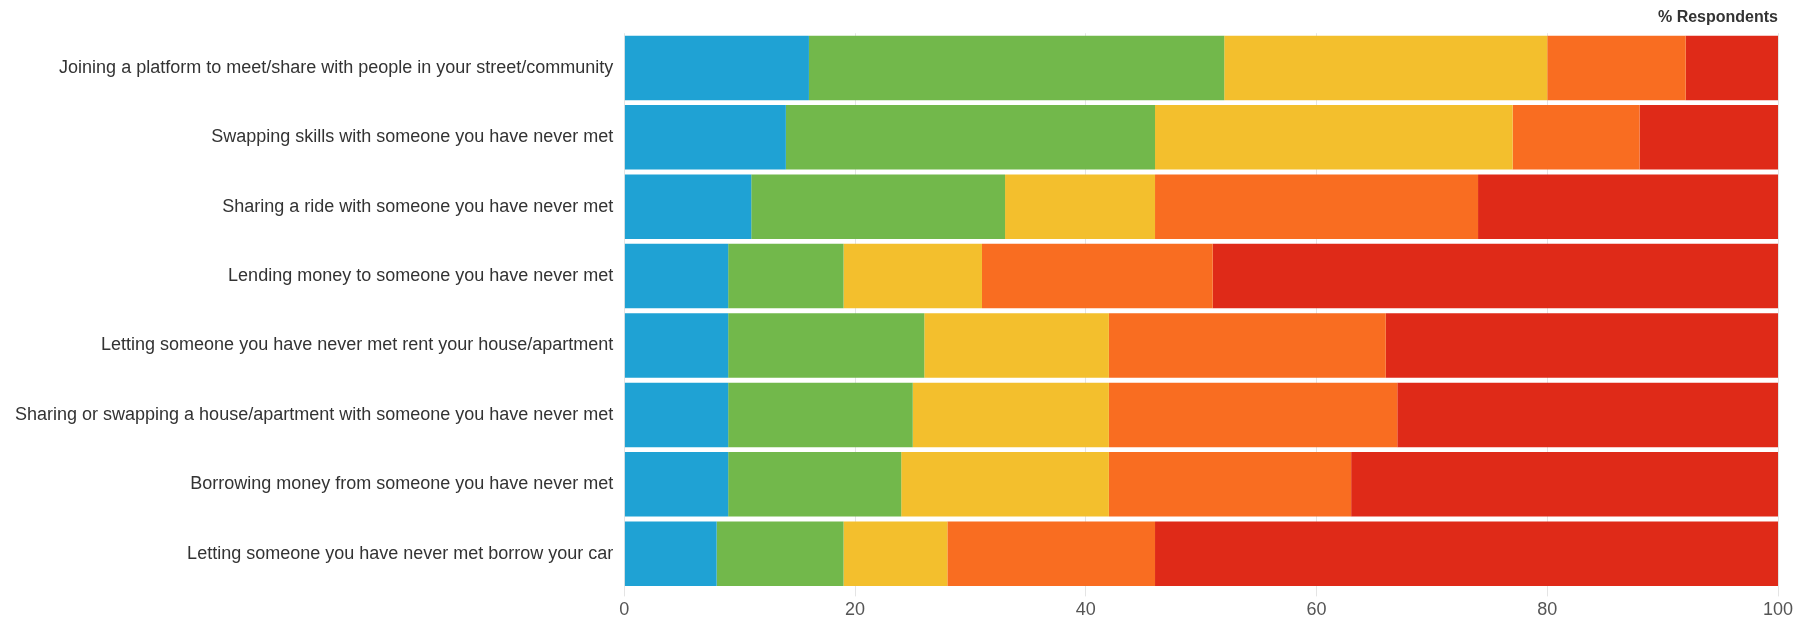 The image size is (1816, 632). I want to click on y-tick-label: Borrowing money from someone you have never met, so click(402, 483).